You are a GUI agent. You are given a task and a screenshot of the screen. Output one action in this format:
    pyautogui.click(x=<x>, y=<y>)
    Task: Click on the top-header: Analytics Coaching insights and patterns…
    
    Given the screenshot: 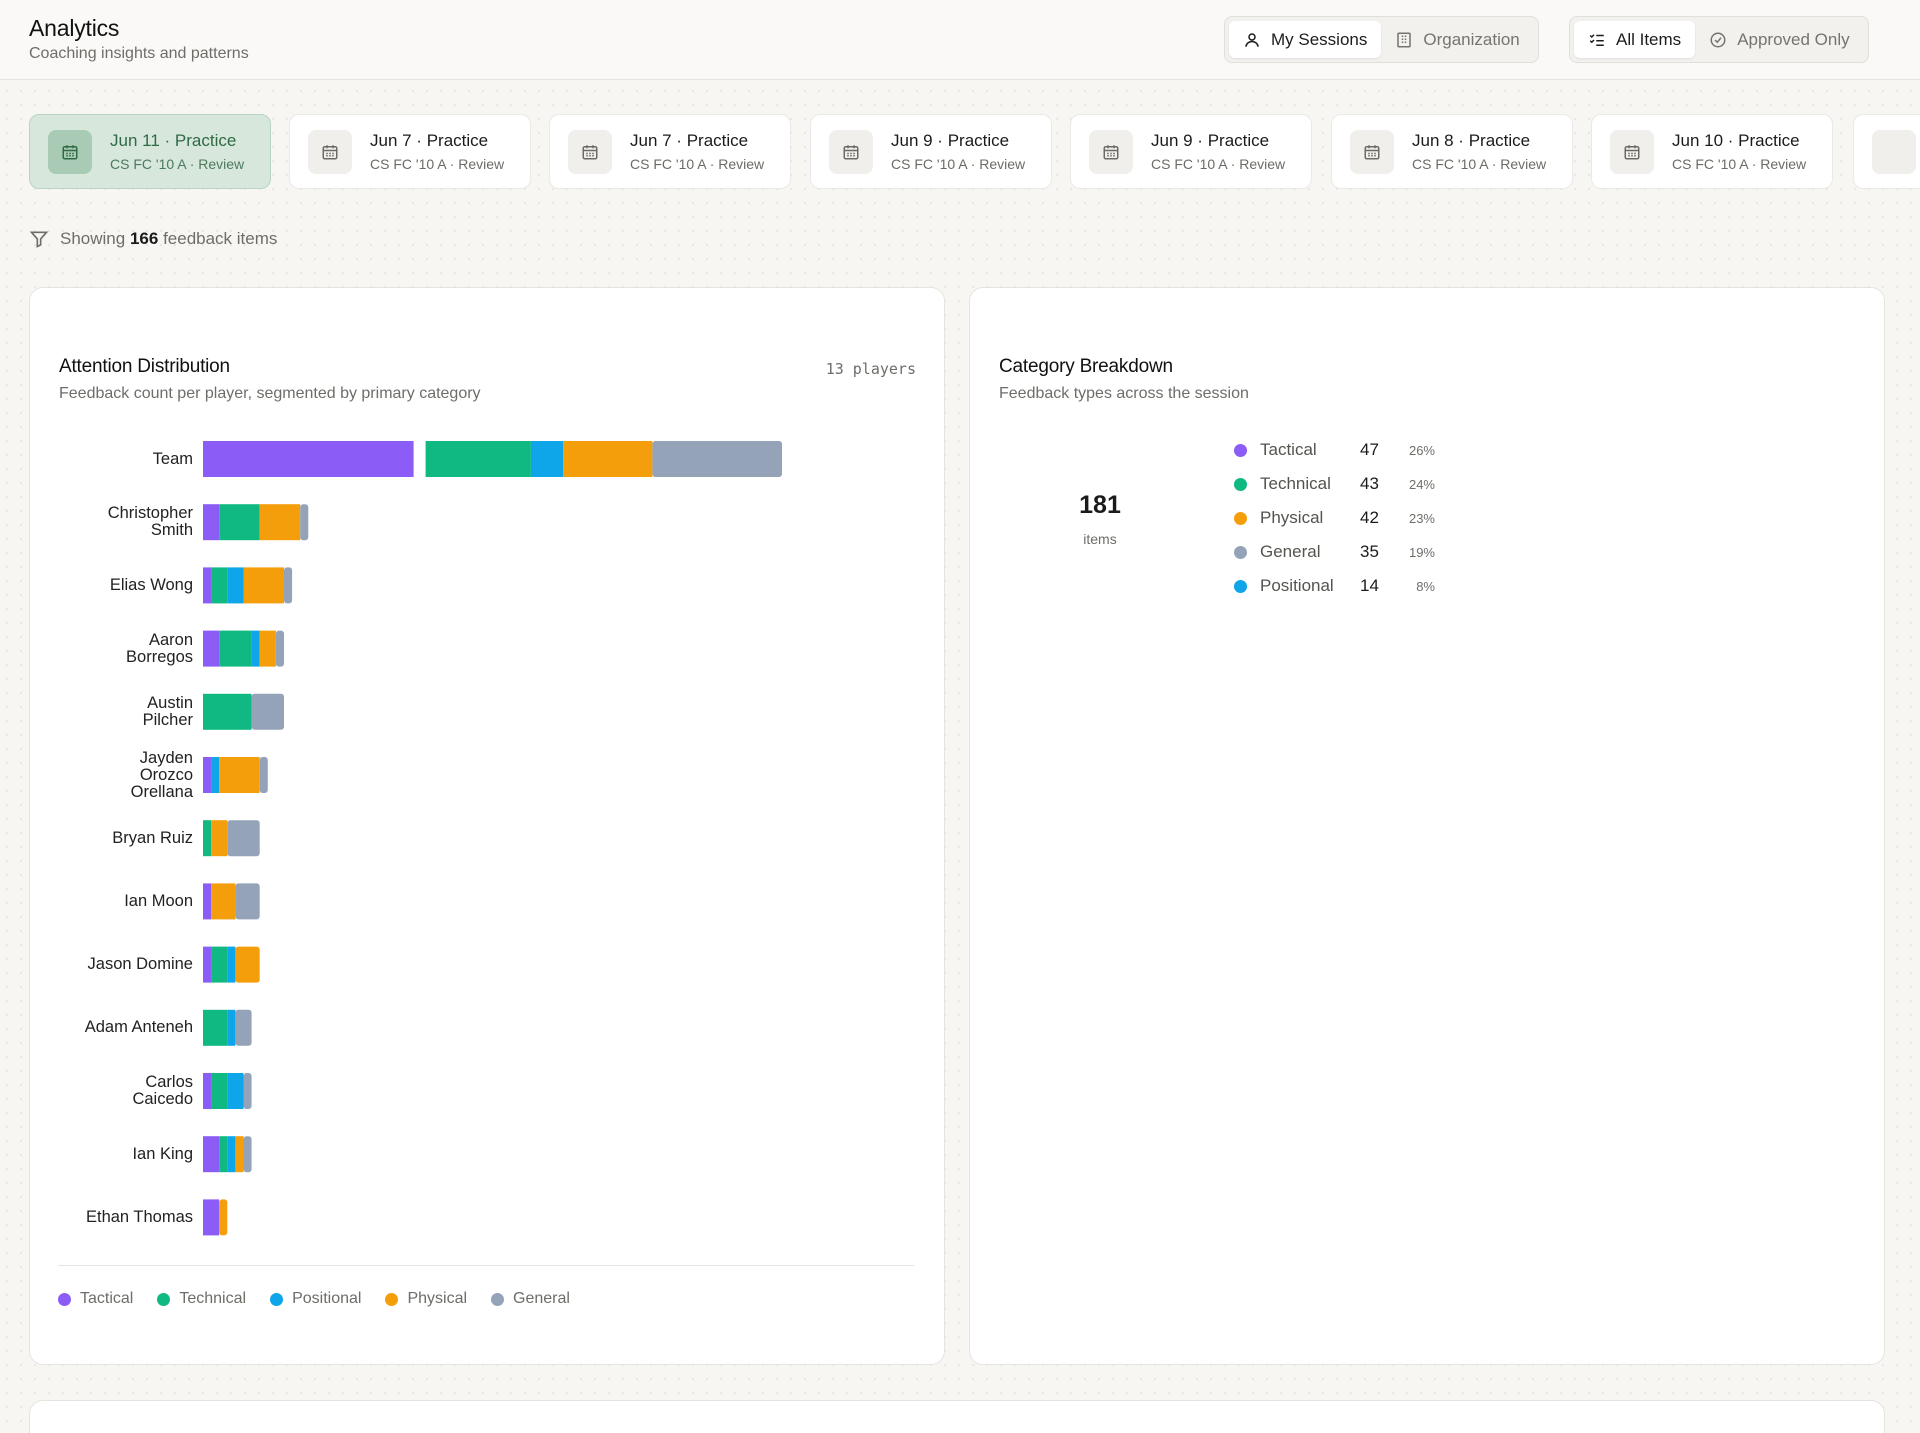 What is the action you would take?
    pyautogui.click(x=960, y=40)
    